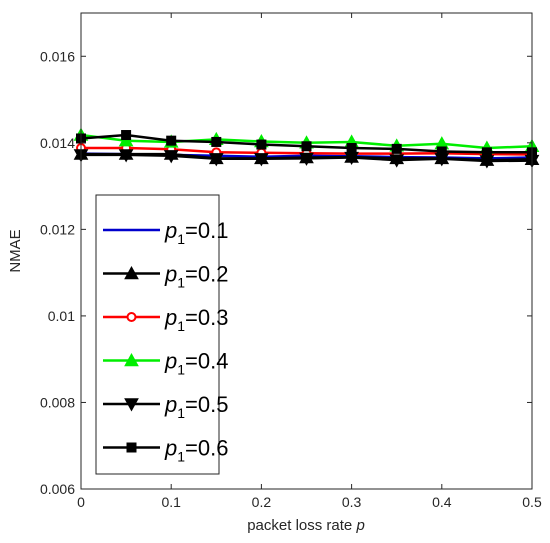 Image resolution: width=550 pixels, height=543 pixels. Describe the element at coordinates (206, 361) in the screenshot. I see `legend-label-rest: =0.4` at that location.